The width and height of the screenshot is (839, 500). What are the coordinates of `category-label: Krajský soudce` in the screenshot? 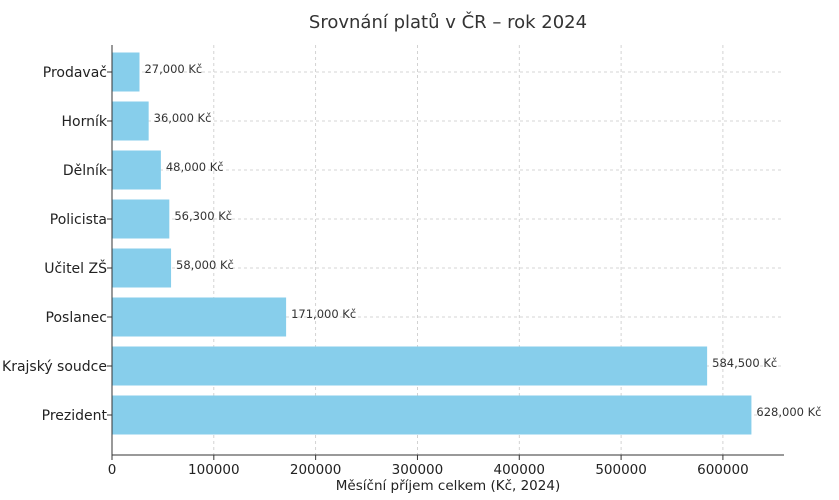 It's located at (54, 367).